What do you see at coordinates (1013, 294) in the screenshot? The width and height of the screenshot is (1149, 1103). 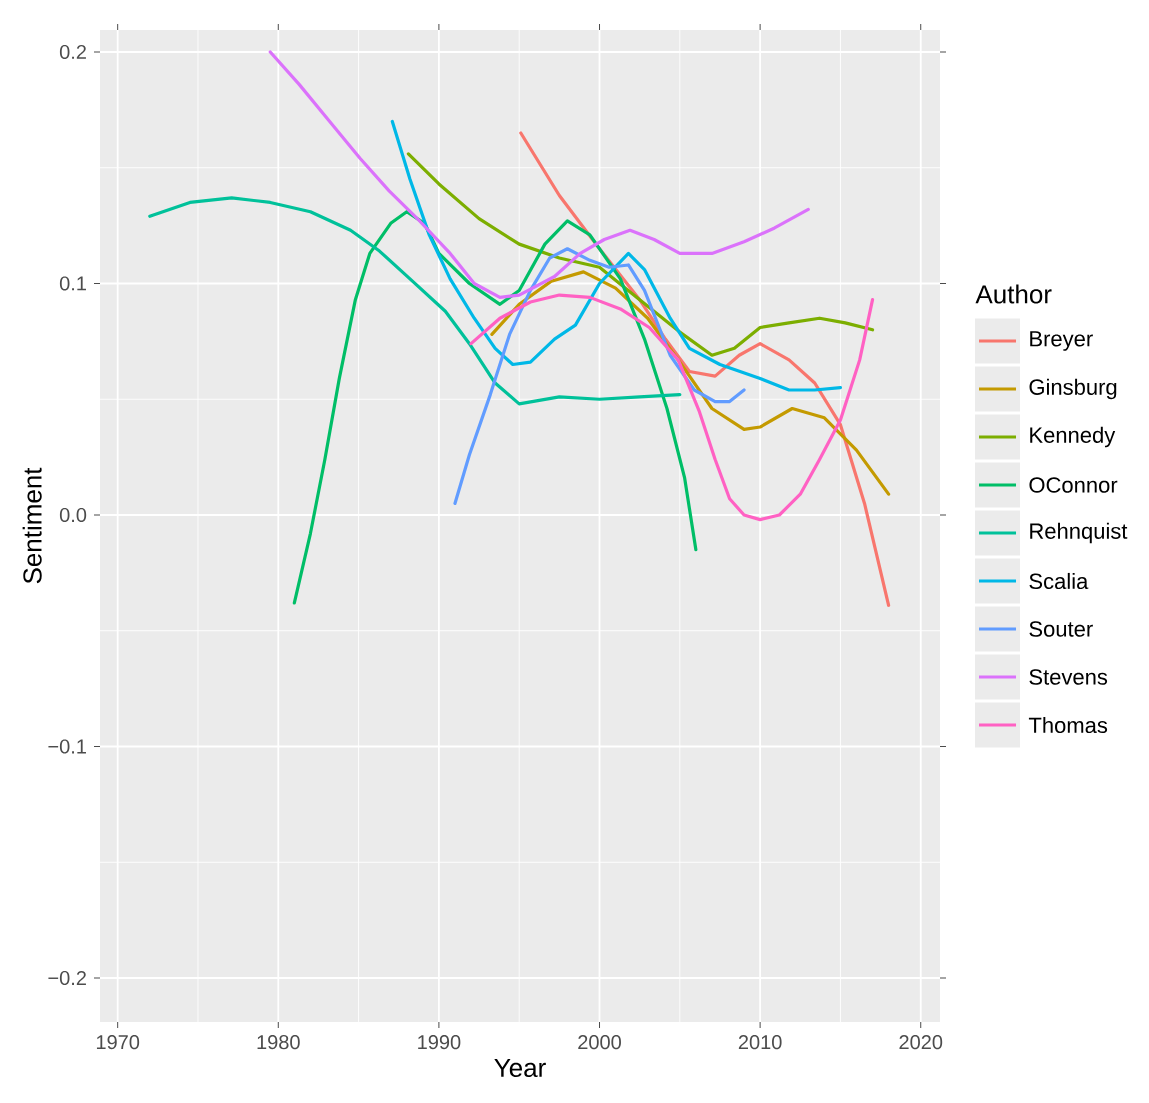 I see `legend-title: Author` at bounding box center [1013, 294].